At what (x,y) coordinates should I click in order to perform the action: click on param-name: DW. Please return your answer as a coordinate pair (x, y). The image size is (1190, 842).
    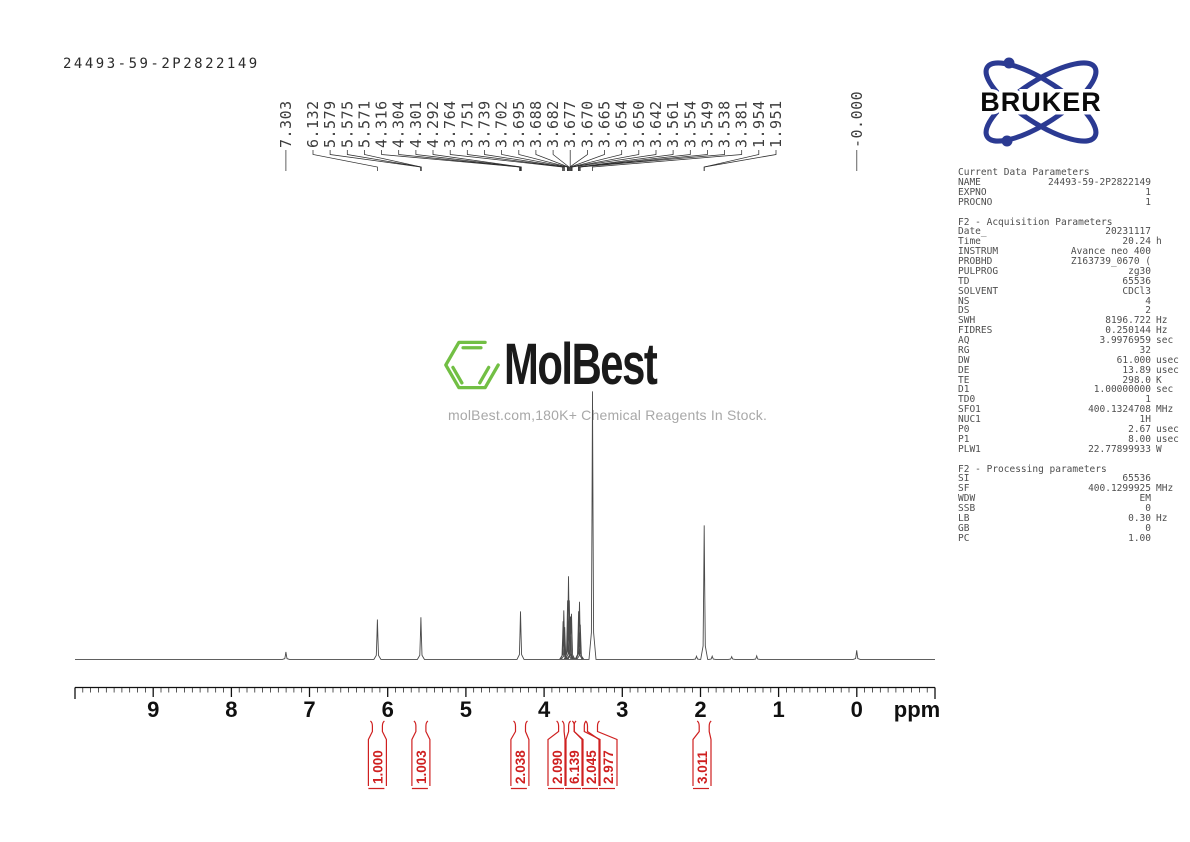
    Looking at the image, I should click on (964, 360).